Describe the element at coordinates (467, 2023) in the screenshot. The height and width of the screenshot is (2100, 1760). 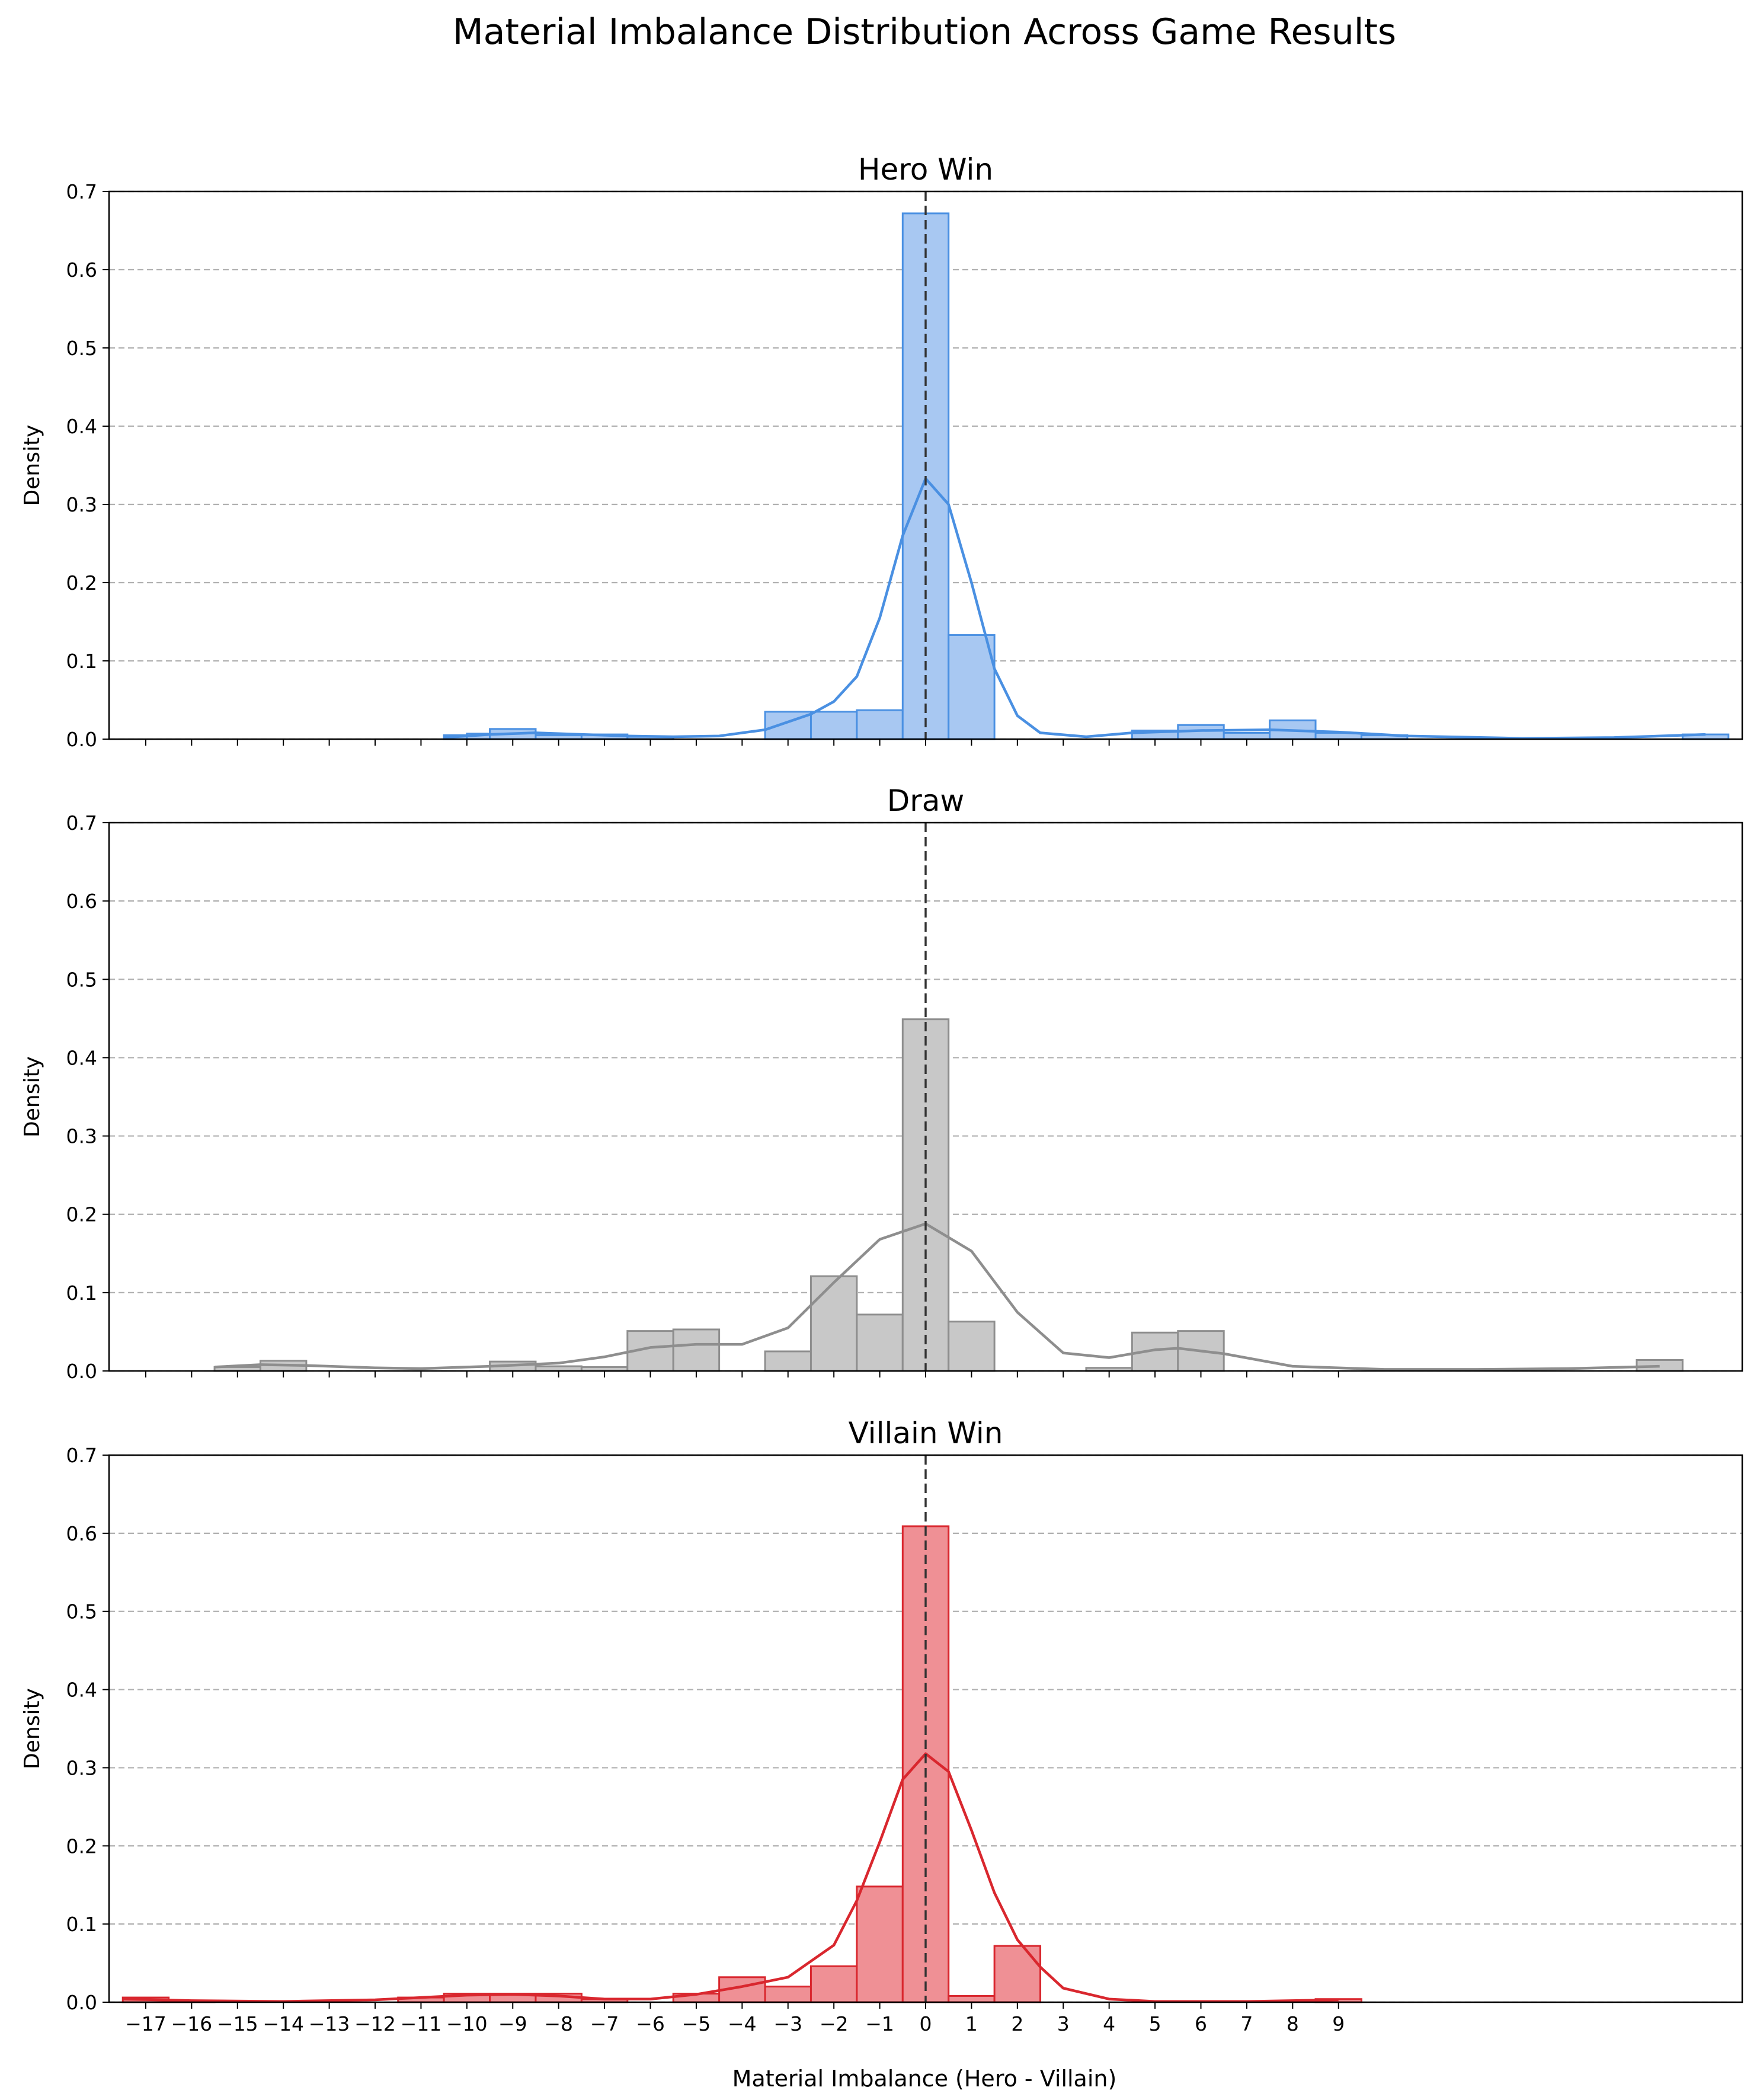
I see `x-tick-label: −10` at that location.